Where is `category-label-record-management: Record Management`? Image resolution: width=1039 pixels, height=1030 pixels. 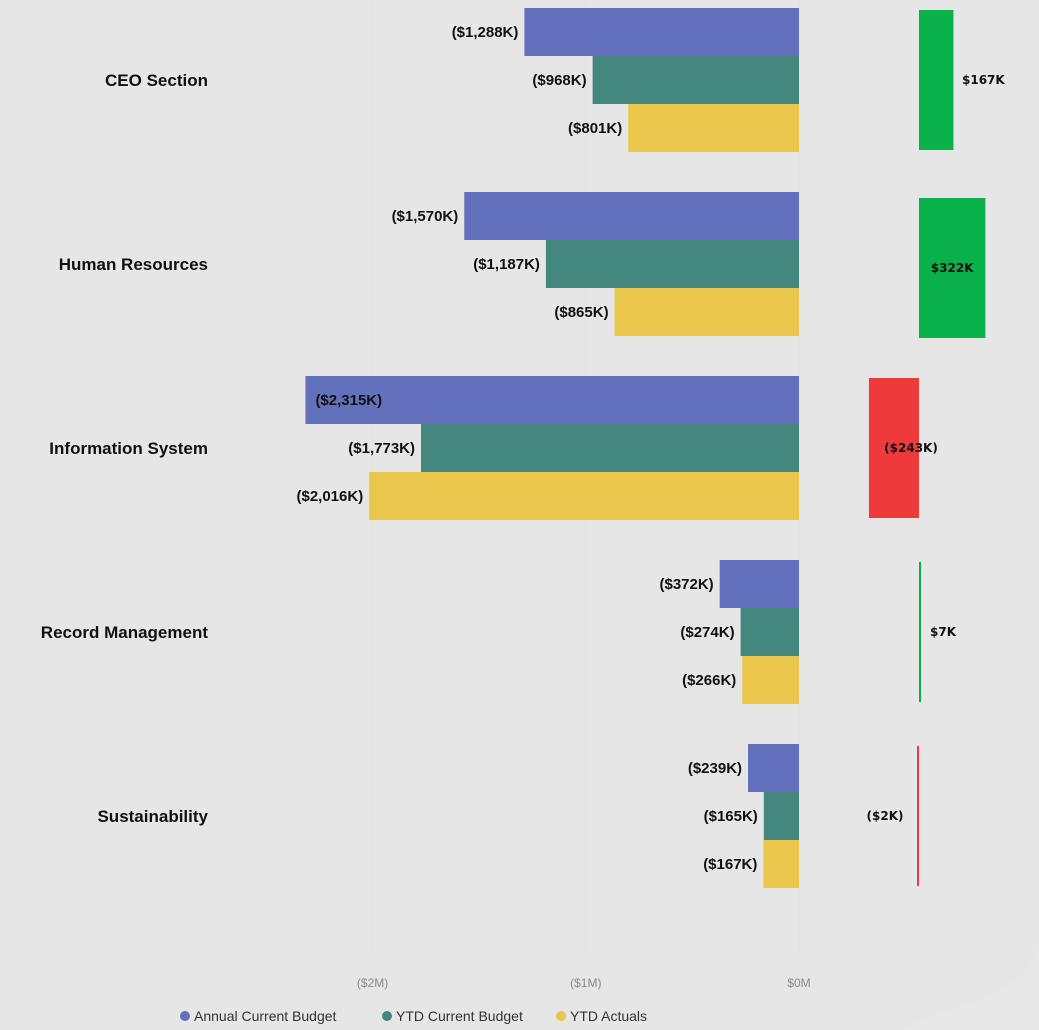
category-label-record-management: Record Management is located at coordinates (125, 632).